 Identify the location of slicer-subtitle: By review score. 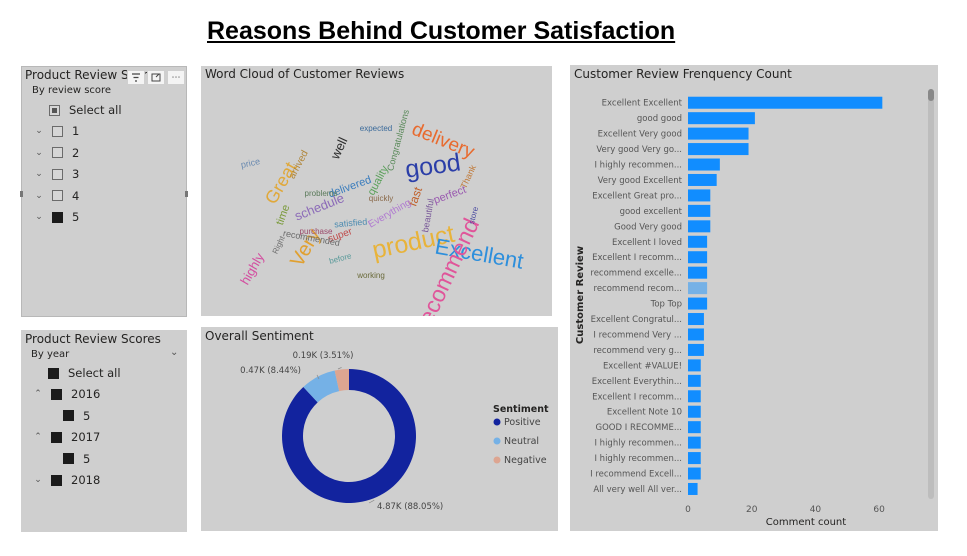
(72, 90).